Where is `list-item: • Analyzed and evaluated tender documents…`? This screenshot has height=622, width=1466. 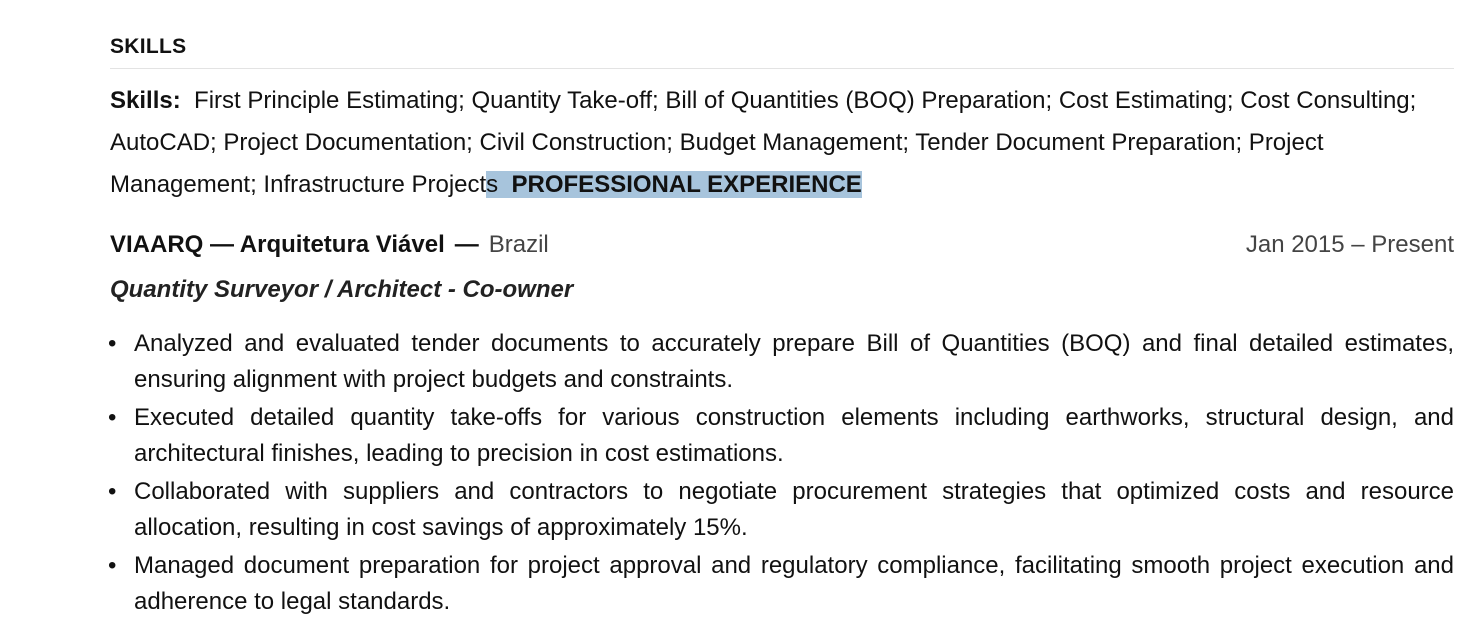 list-item: • Analyzed and evaluated tender documents… is located at coordinates (781, 362).